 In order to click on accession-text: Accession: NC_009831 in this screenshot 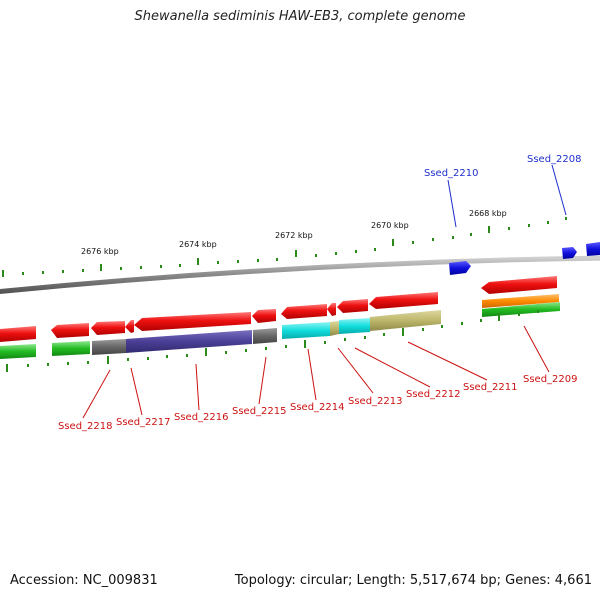, I will do `click(84, 580)`.